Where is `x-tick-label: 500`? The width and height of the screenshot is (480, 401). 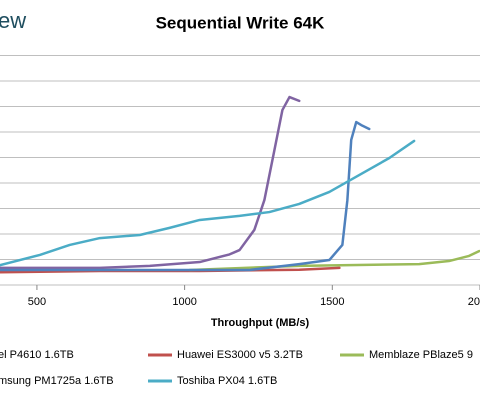
x-tick-label: 500 is located at coordinates (37, 302).